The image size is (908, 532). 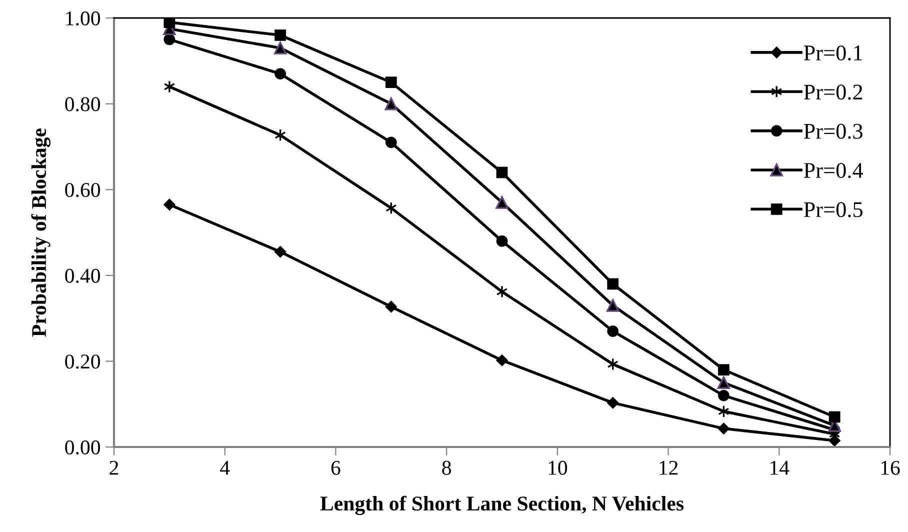 I want to click on x-axis-title: Length of Short Lane Section, N Vehicles, so click(x=502, y=506).